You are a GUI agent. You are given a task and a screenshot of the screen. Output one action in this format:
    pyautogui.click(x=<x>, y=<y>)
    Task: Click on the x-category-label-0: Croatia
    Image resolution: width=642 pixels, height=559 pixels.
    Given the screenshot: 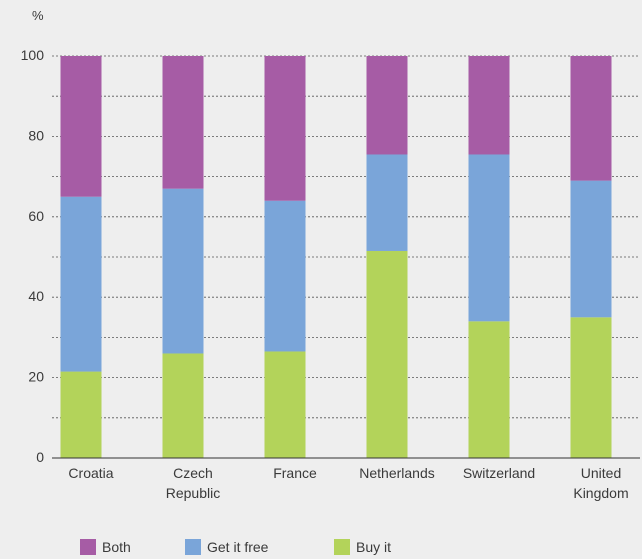 What is the action you would take?
    pyautogui.click(x=90, y=473)
    